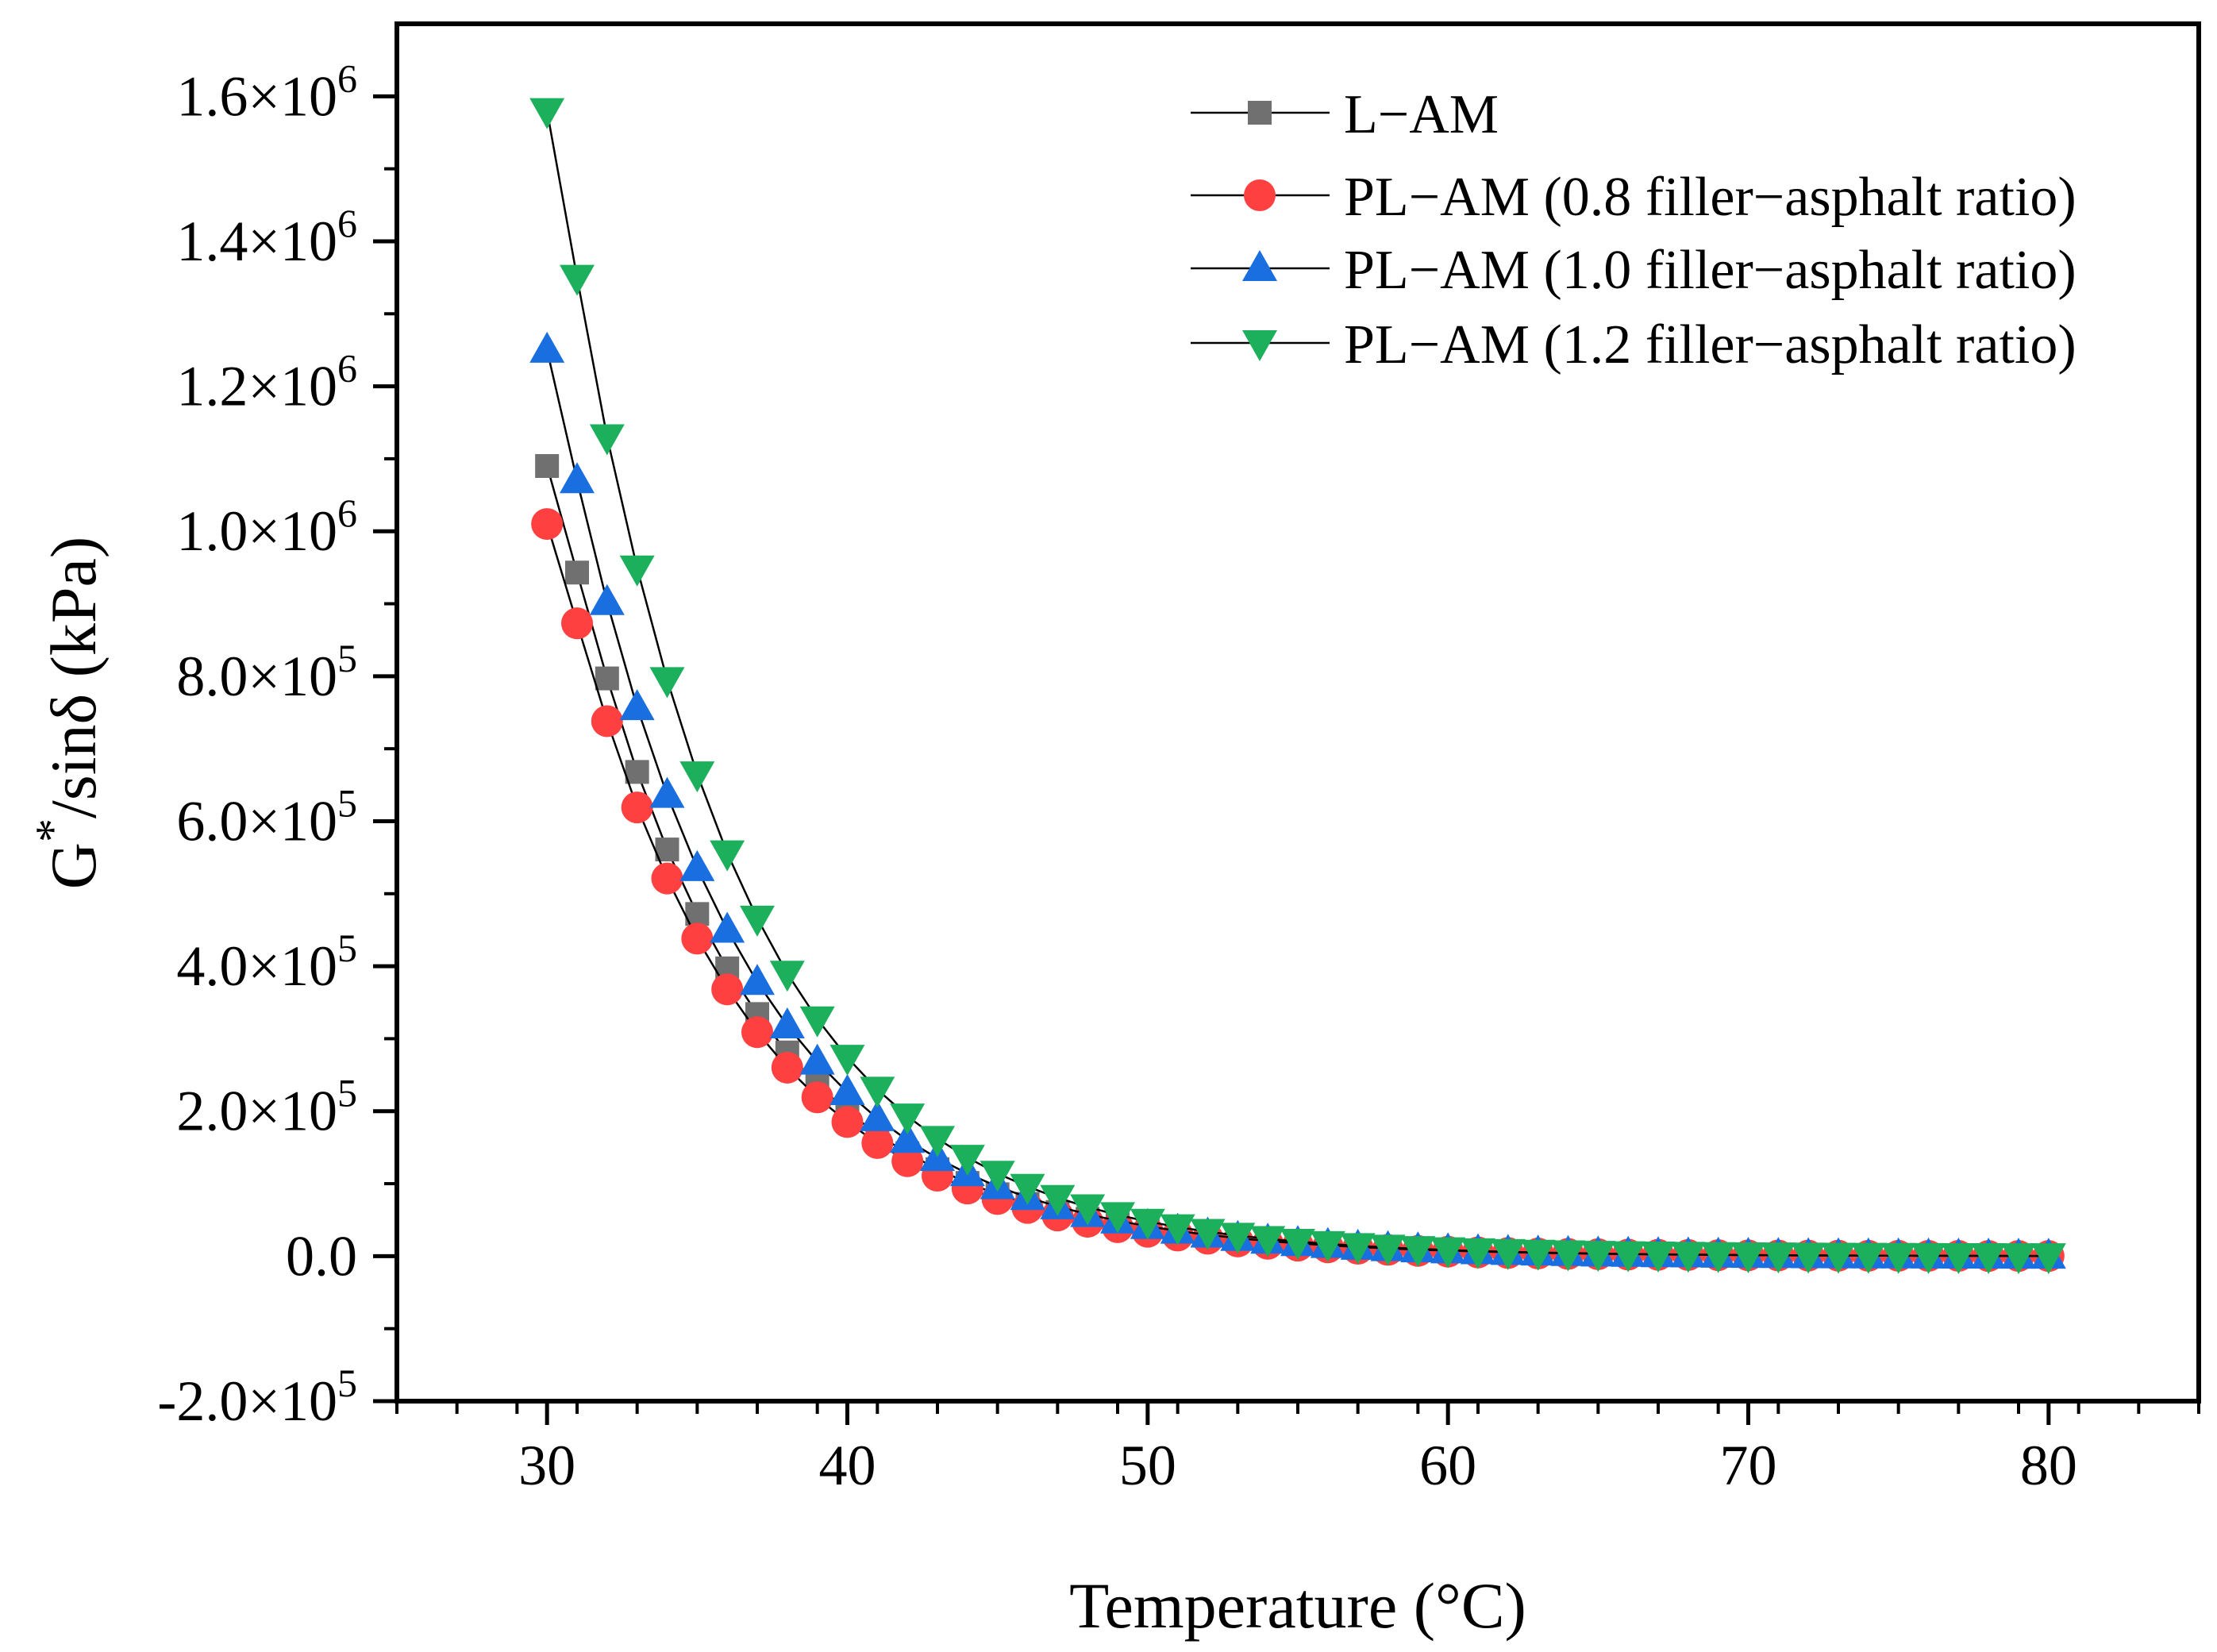 The height and width of the screenshot is (1652, 2217). What do you see at coordinates (52, 830) in the screenshot?
I see `y-axis-label-superscript: *` at bounding box center [52, 830].